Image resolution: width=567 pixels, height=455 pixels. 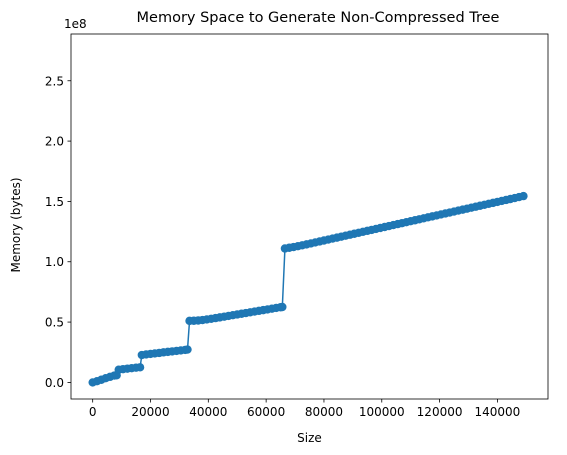 What do you see at coordinates (54, 202) in the screenshot?
I see `y-tick-label: 1.5` at bounding box center [54, 202].